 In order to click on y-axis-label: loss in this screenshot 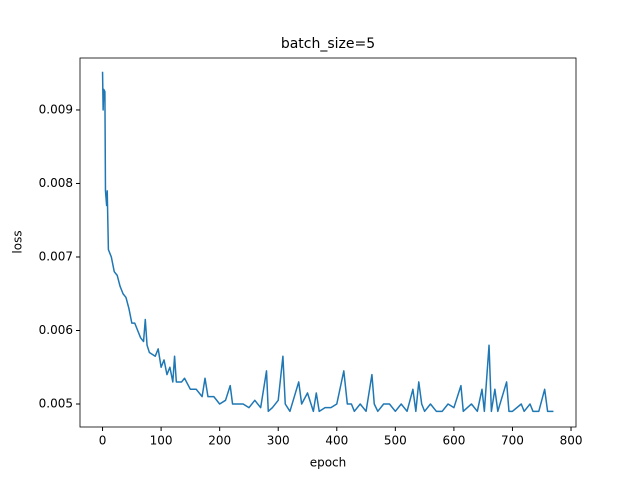, I will do `click(18, 241)`.